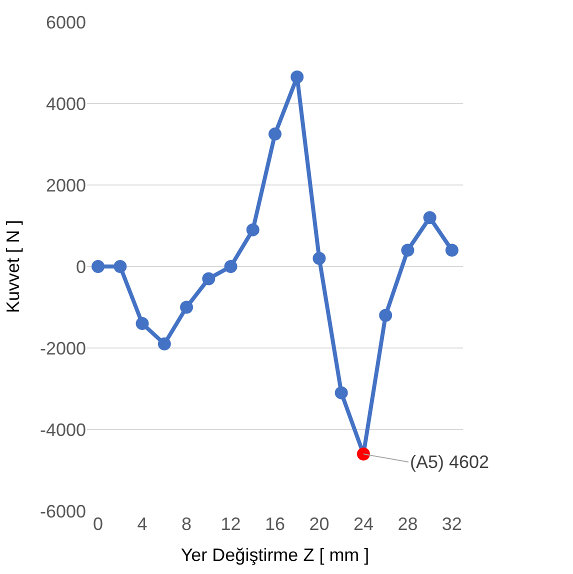 The height and width of the screenshot is (574, 573). What do you see at coordinates (66, 104) in the screenshot?
I see `y-tick-label: 4000` at bounding box center [66, 104].